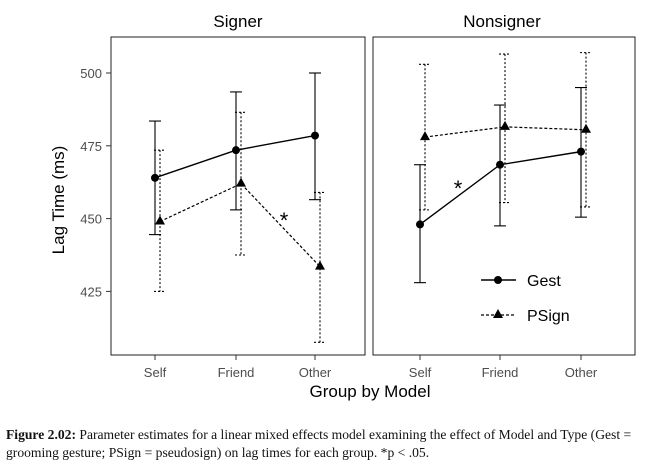 The image size is (671, 473). I want to click on x-axis-title: Group by Model, so click(370, 391).